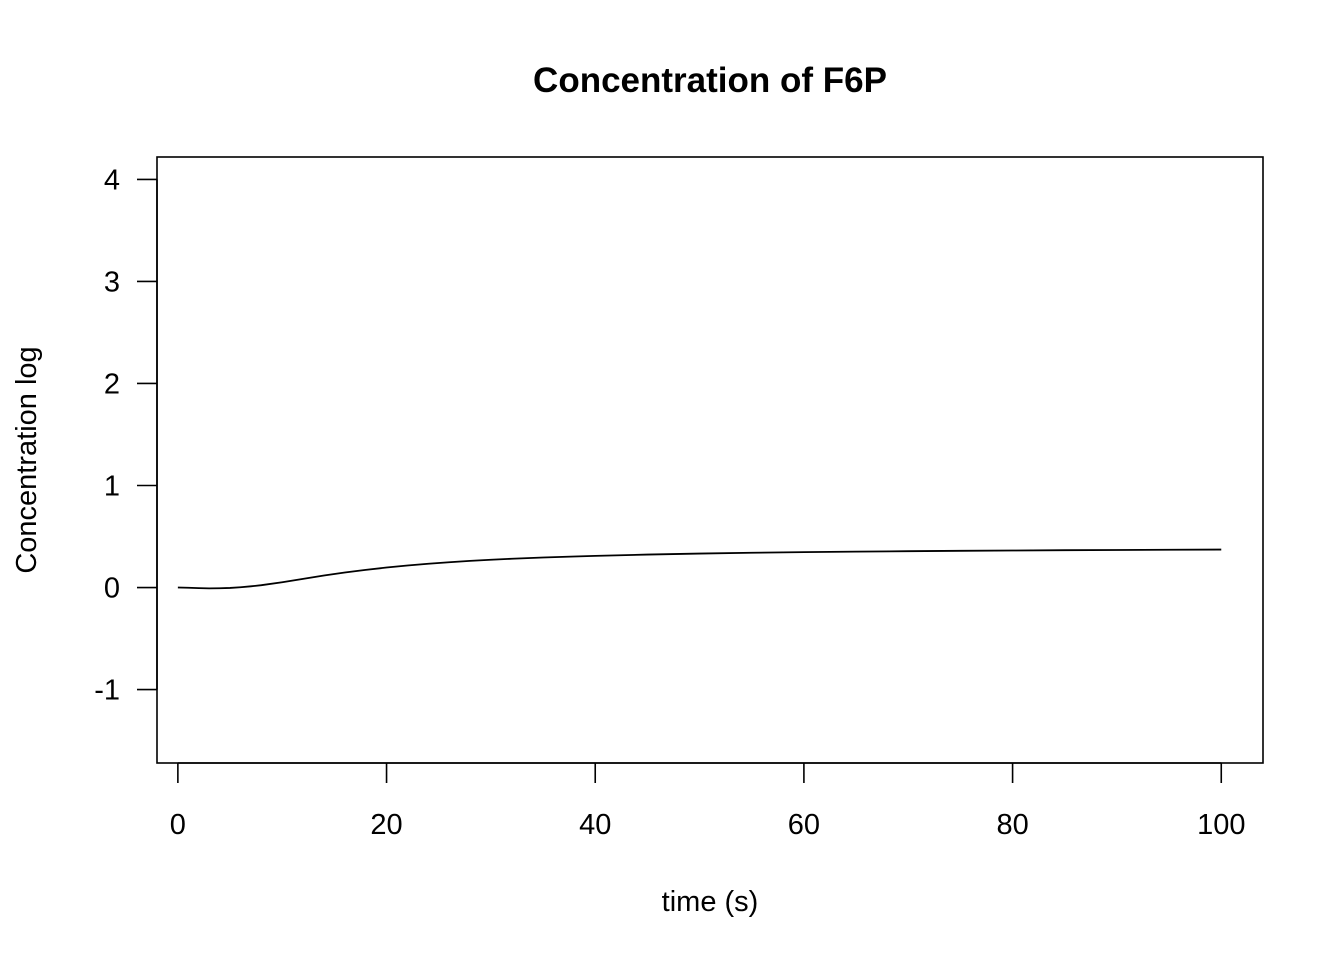  Describe the element at coordinates (1221, 825) in the screenshot. I see `x-tick-label: 100` at that location.